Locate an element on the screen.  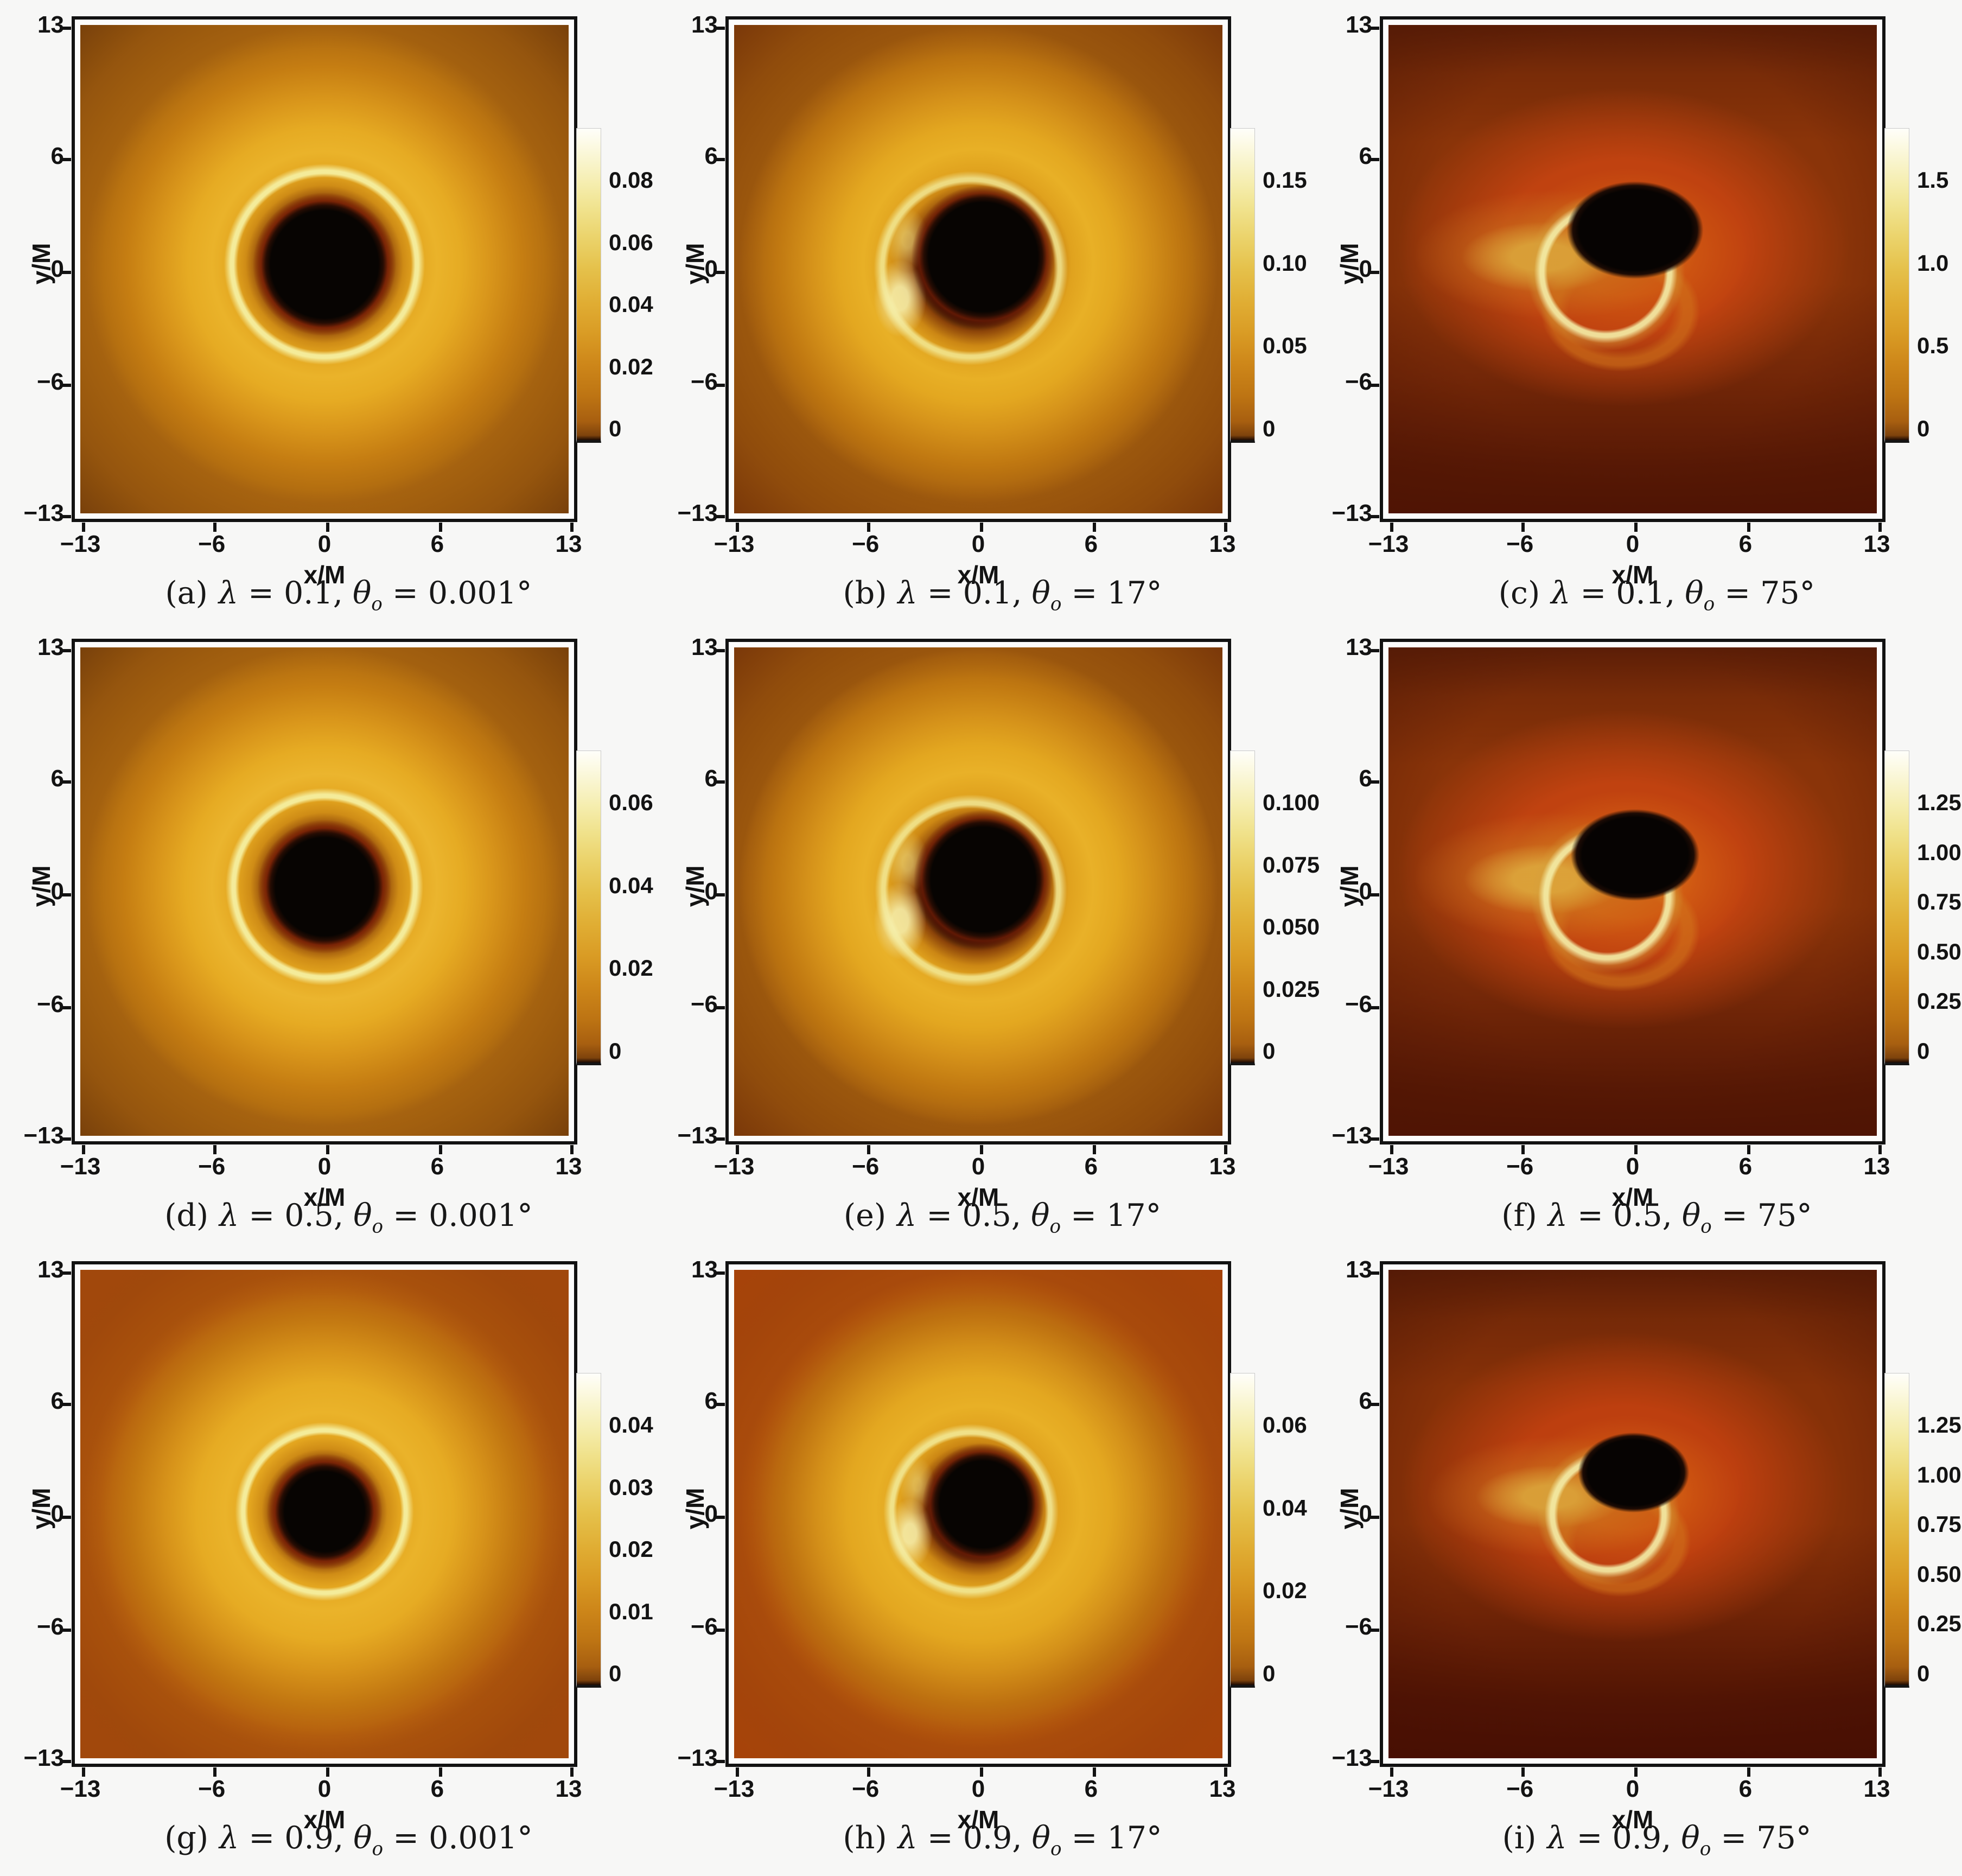
colorbar-tick-labels: 1.5 1.0 0.5 0 is located at coordinates (1933, 304).